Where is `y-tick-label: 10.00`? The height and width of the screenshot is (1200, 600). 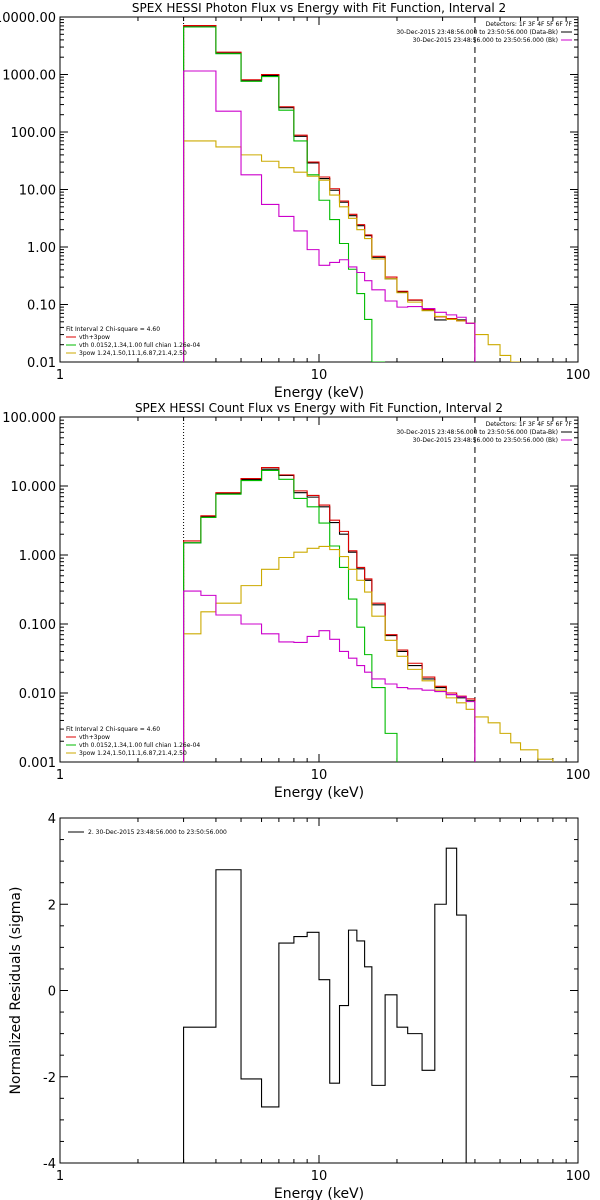
y-tick-label: 10.00 is located at coordinates (37, 191).